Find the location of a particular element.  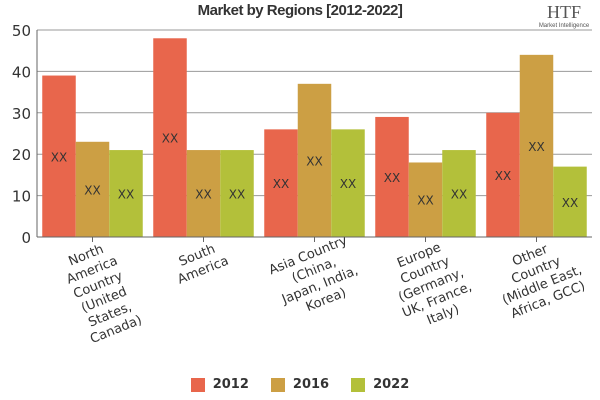

legend-item-2022: 2022 is located at coordinates (380, 384).